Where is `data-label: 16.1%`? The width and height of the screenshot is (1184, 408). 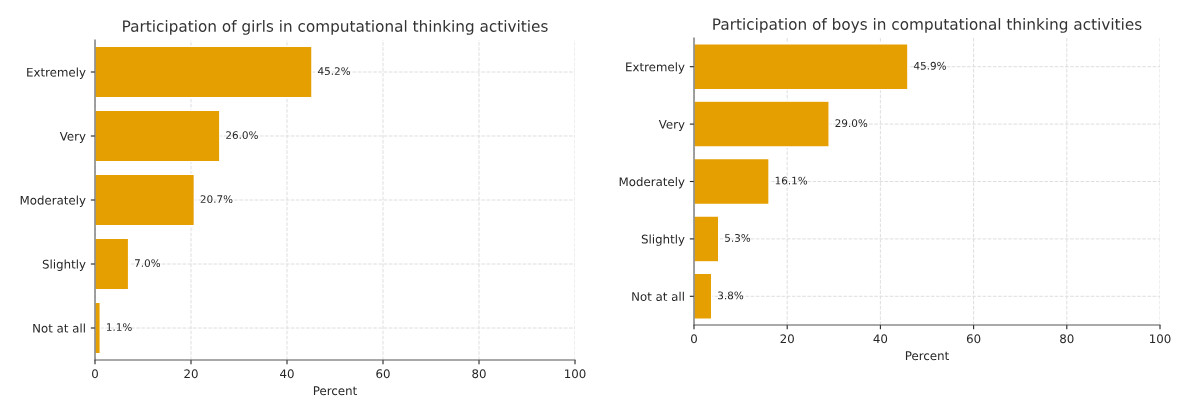 data-label: 16.1% is located at coordinates (791, 180).